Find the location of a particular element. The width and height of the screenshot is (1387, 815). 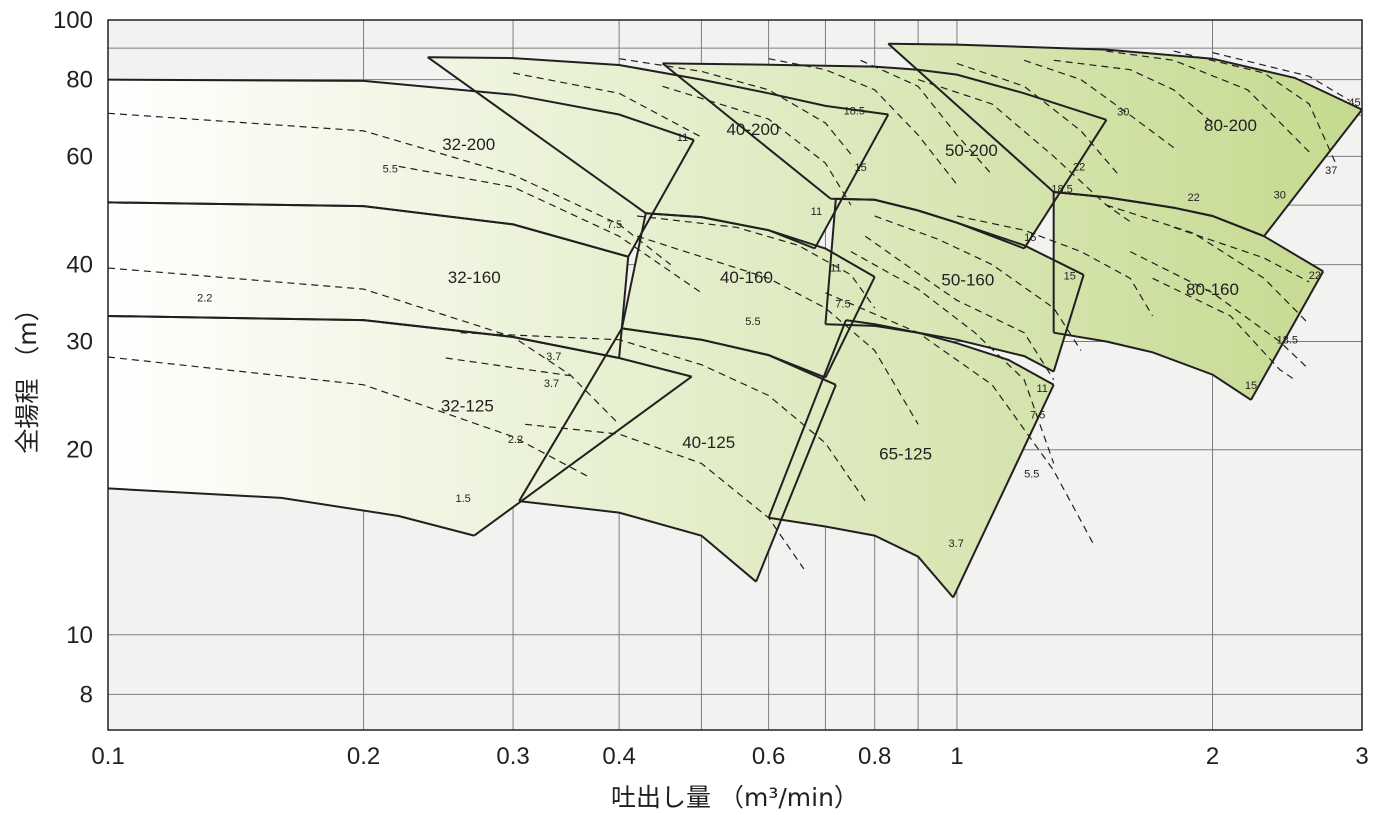

region-label: 65-125 is located at coordinates (905, 454).